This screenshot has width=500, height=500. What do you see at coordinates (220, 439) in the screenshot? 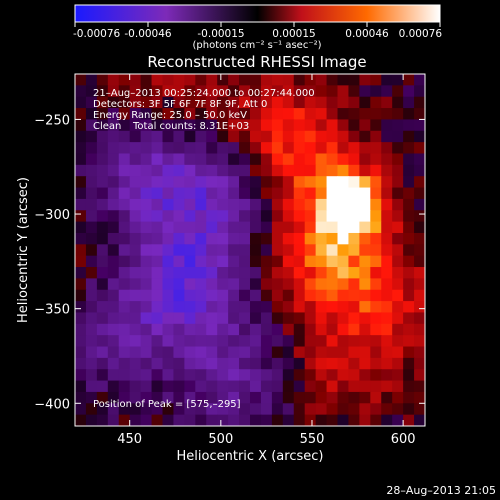
I see `x-tick-label: 500` at bounding box center [220, 439].